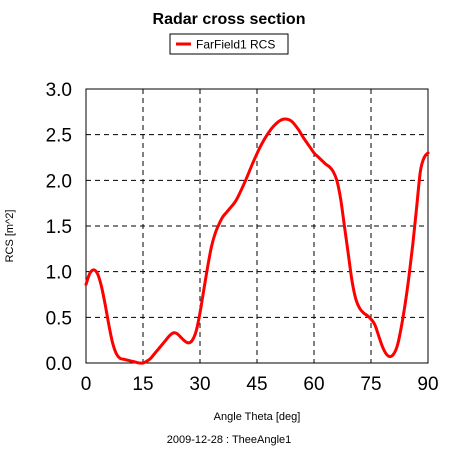 Image resolution: width=458 pixels, height=451 pixels. I want to click on x-tick-label: 45, so click(256, 384).